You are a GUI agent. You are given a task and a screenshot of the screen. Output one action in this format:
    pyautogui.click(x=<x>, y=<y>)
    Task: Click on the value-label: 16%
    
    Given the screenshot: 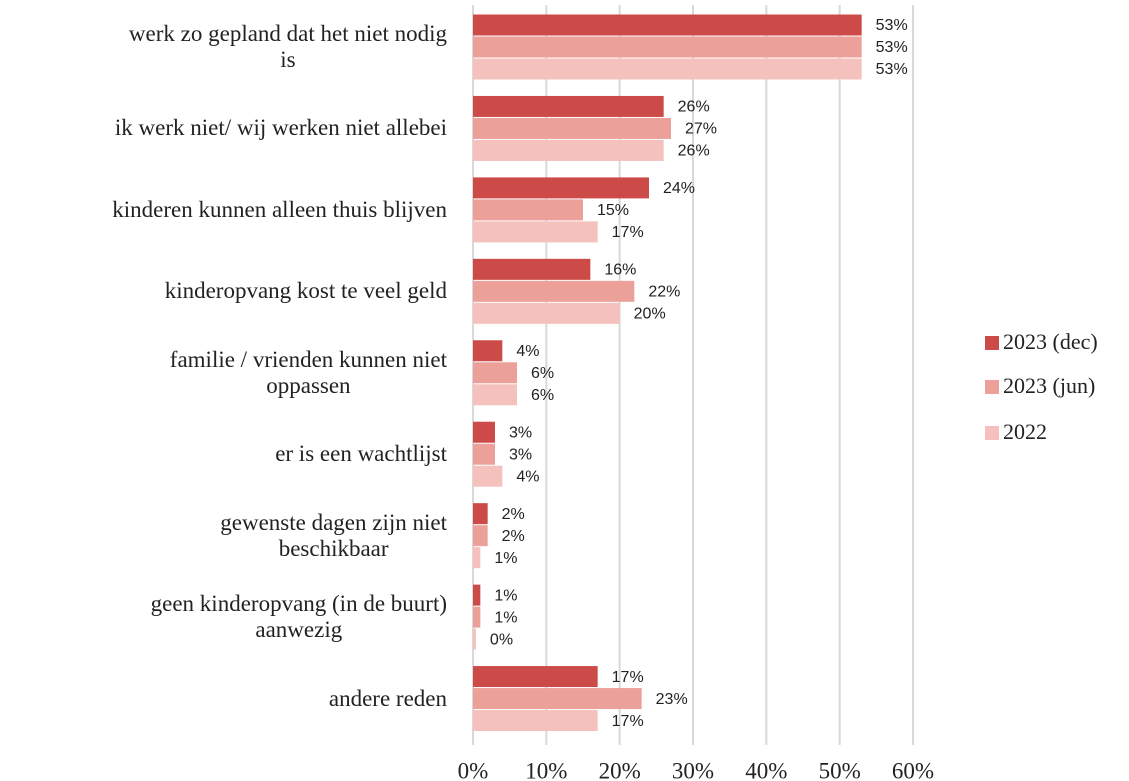 What is the action you would take?
    pyautogui.click(x=620, y=270)
    